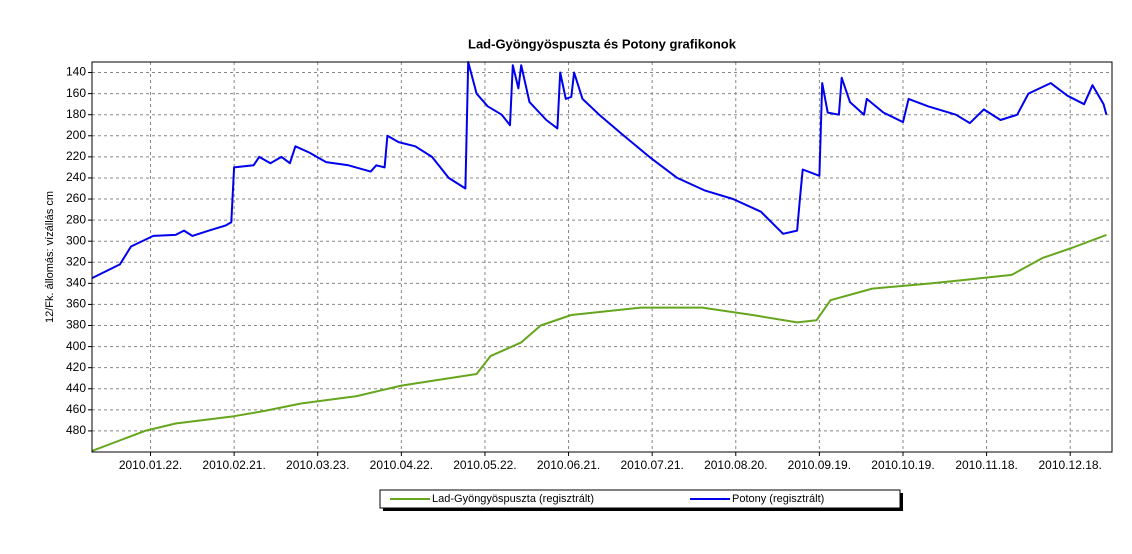 The image size is (1132, 554). I want to click on x-tick-label: 2010.11.18., so click(986, 465).